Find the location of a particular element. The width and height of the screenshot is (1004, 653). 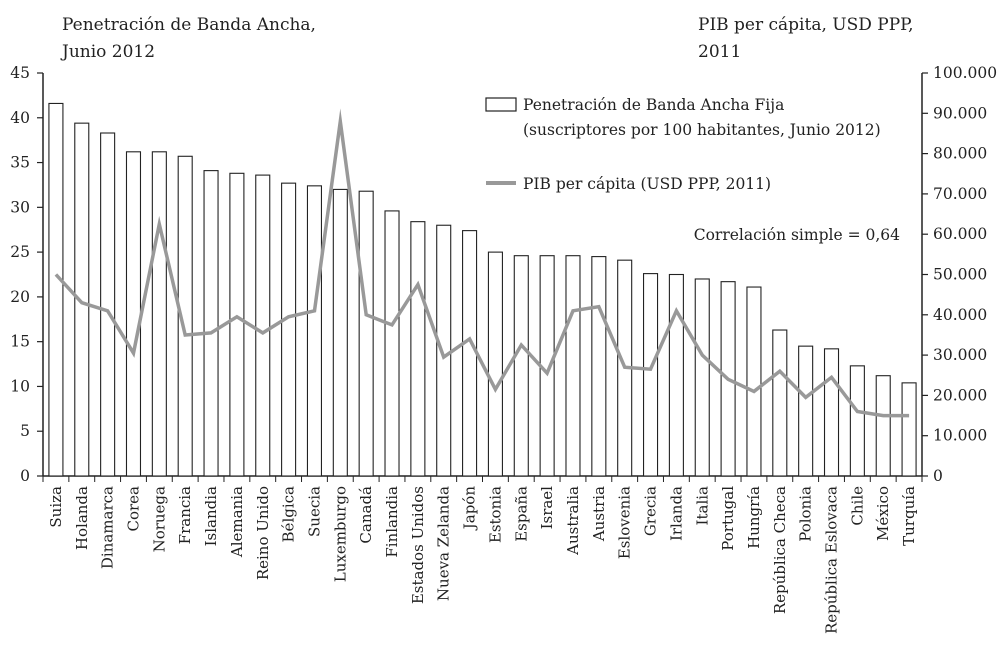

right-axis-tick-label: 80.000 is located at coordinates (960, 154).